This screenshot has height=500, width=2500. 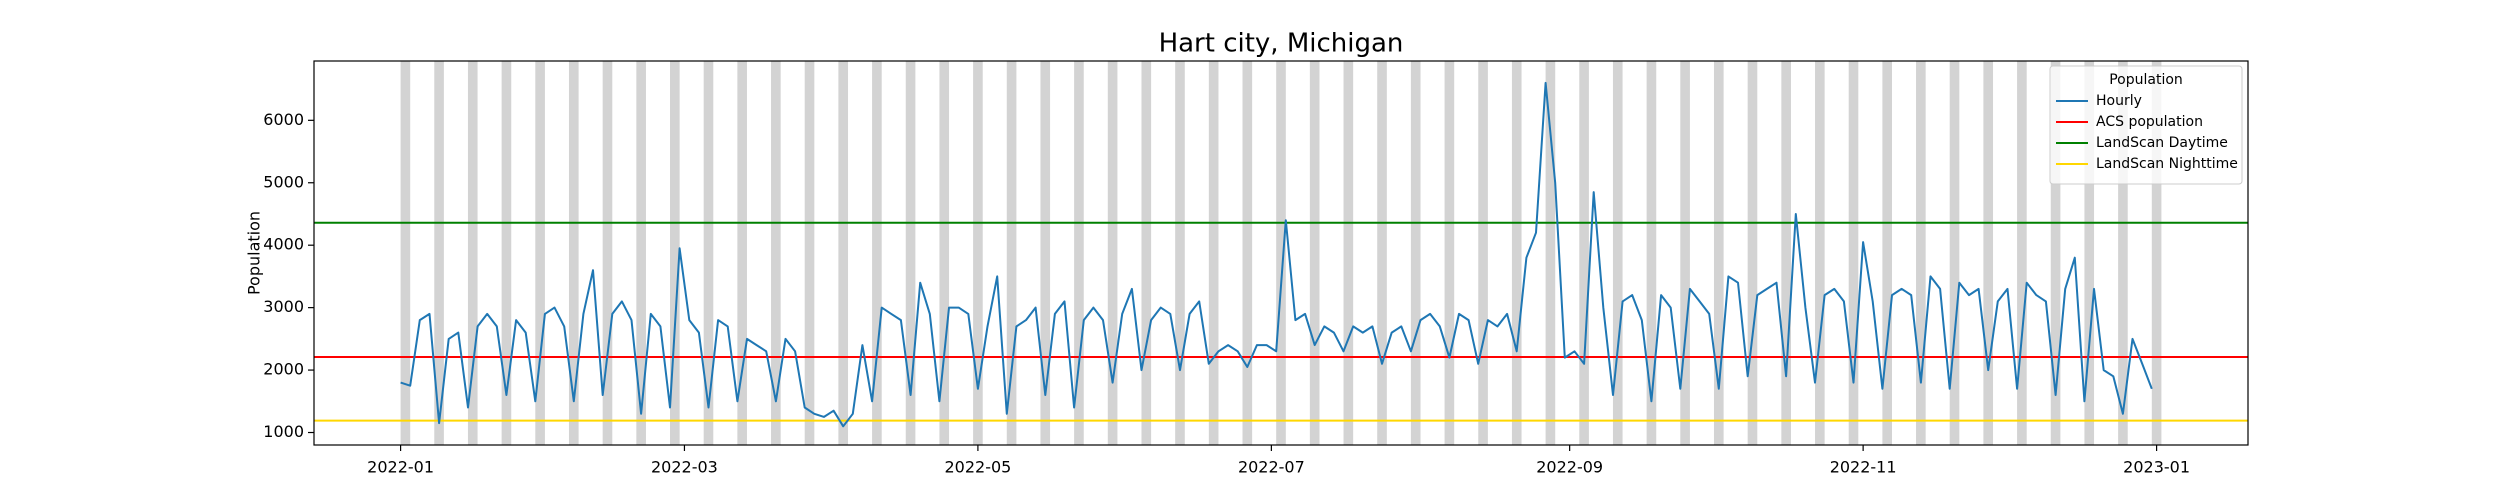 I want to click on y-tick-label: 5000, so click(x=283, y=181).